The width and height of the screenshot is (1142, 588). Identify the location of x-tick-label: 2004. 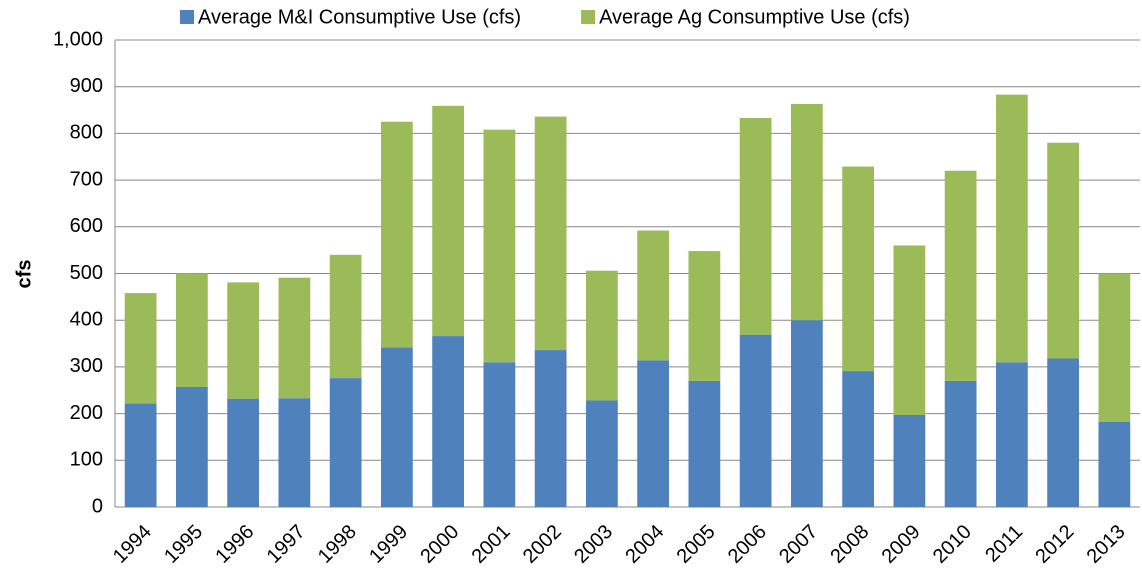
(644, 544).